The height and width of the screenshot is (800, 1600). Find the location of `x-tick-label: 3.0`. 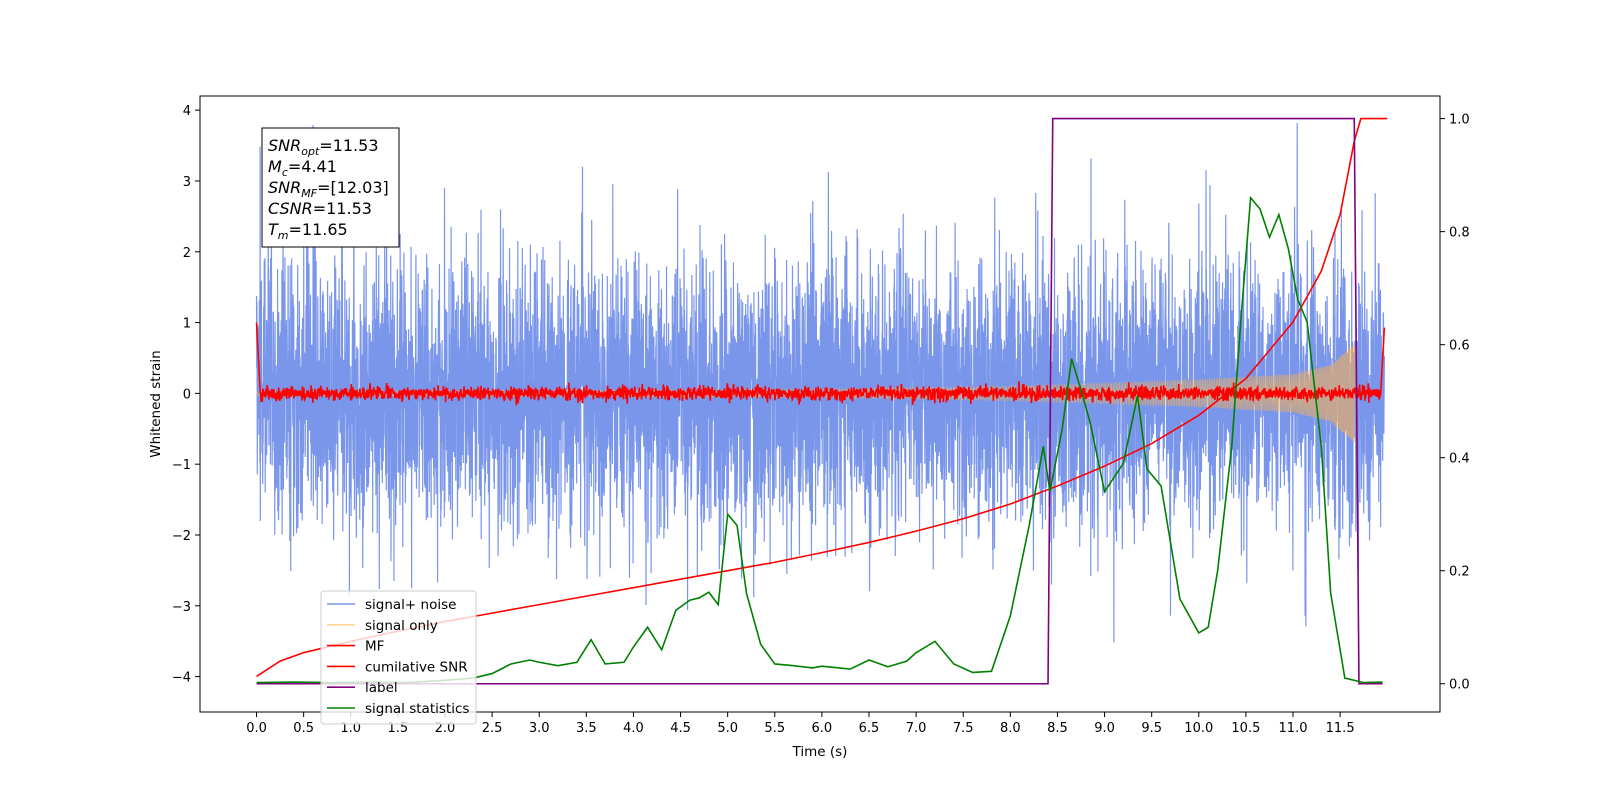

x-tick-label: 3.0 is located at coordinates (539, 728).